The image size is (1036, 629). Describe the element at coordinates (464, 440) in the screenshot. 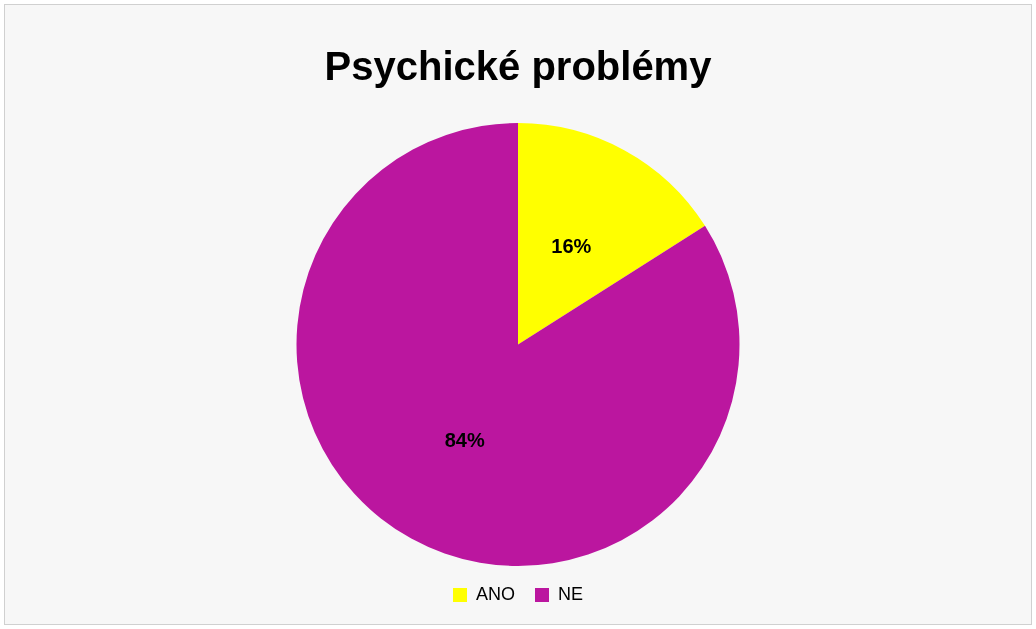

I see `data-label: 84%` at that location.